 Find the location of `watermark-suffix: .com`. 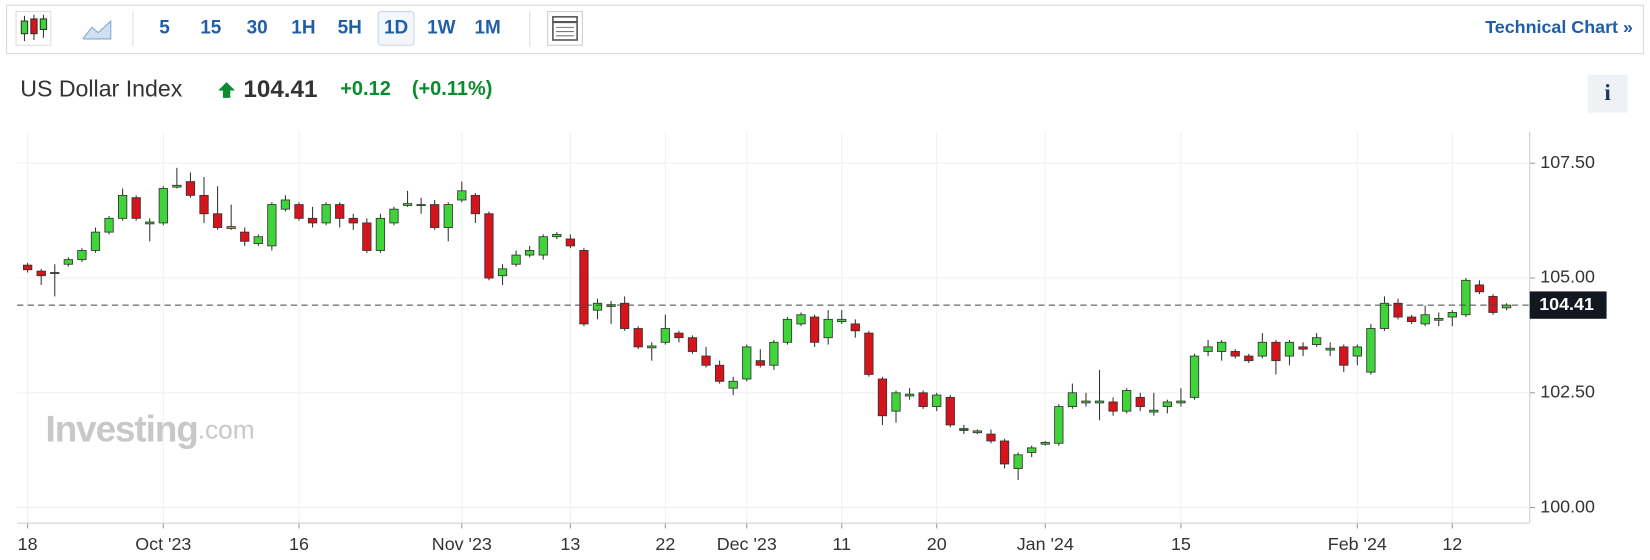

watermark-suffix: .com is located at coordinates (226, 430).